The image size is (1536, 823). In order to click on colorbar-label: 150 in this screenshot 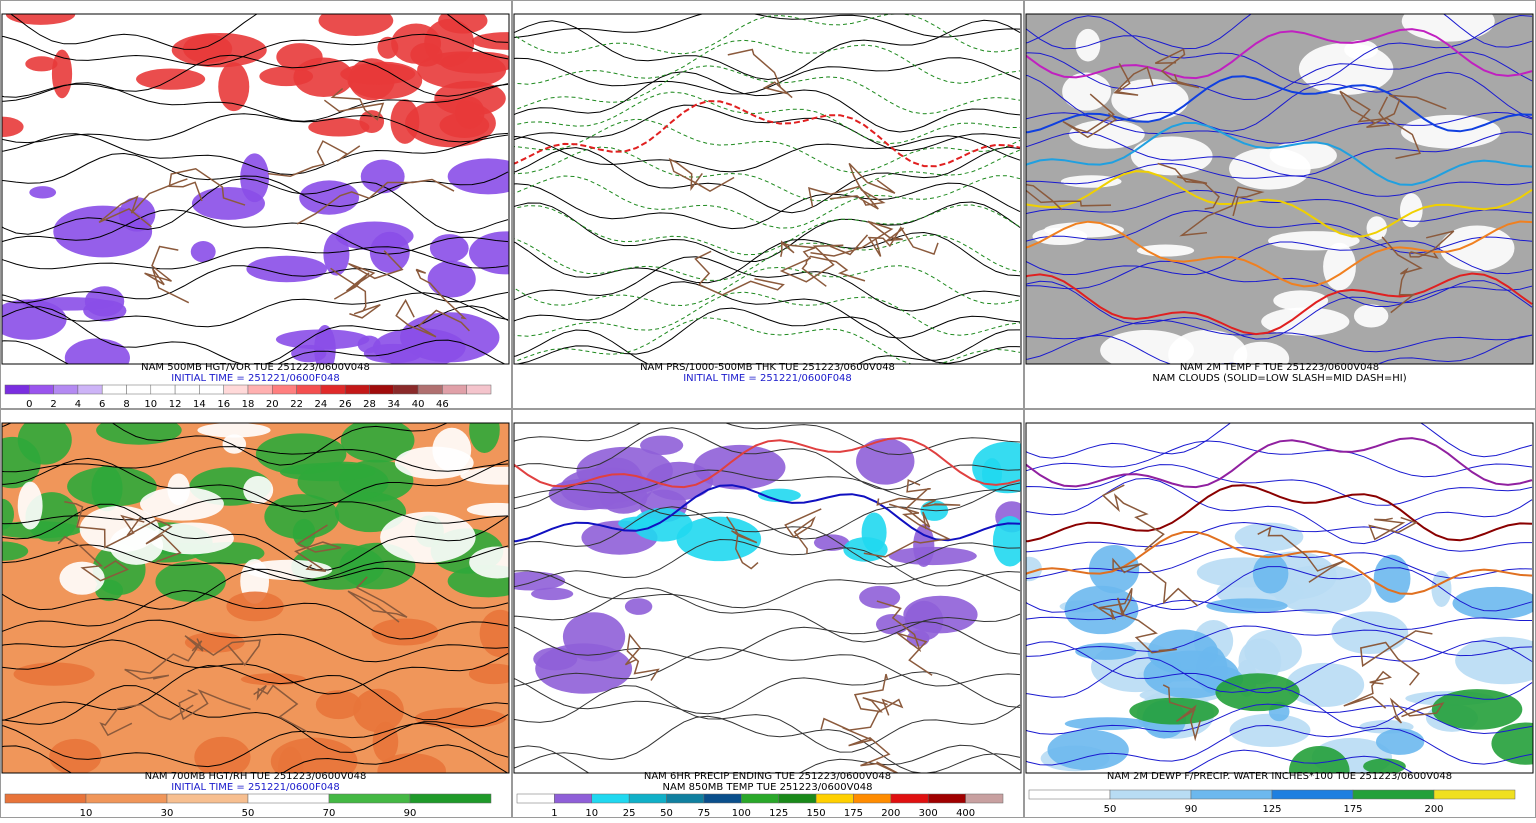, I will do `click(816, 813)`.